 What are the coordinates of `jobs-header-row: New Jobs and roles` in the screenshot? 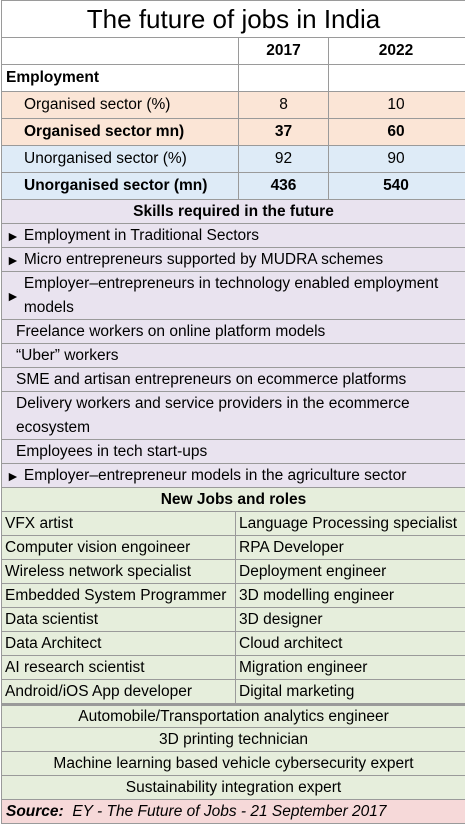 It's located at (233, 500).